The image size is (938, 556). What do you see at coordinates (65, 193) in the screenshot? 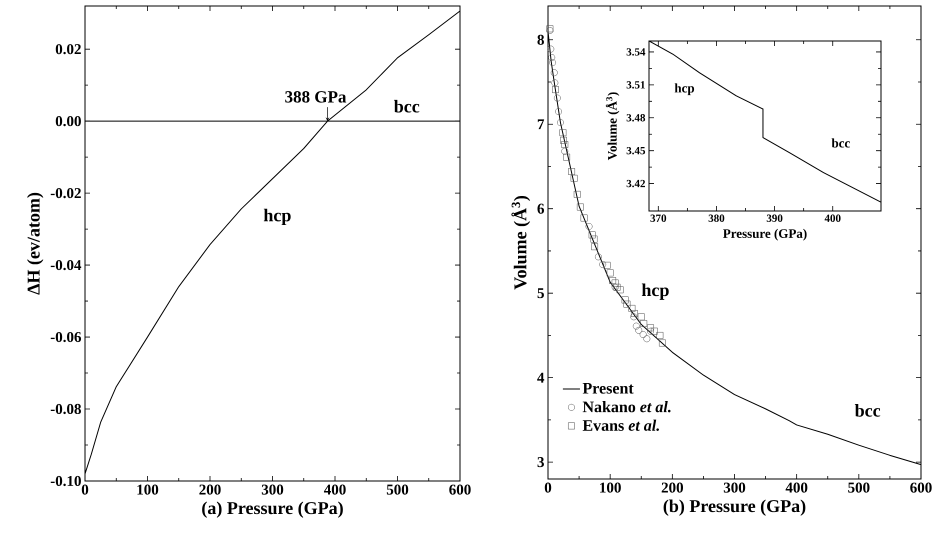
I see `y-tick-label: -0.02` at bounding box center [65, 193].